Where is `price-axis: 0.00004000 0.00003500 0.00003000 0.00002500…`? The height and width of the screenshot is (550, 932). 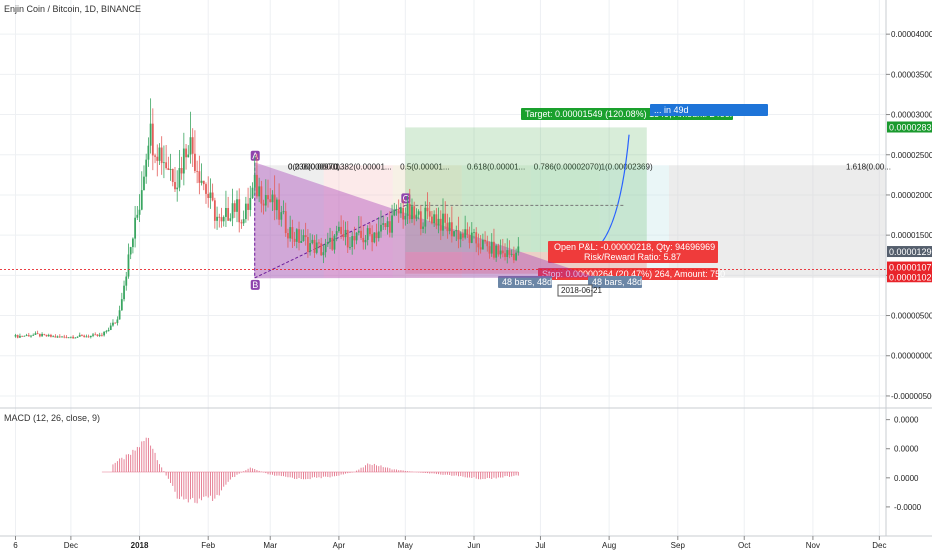
price-axis: 0.00004000 0.00003500 0.00003000 0.00002500… is located at coordinates (908, 268).